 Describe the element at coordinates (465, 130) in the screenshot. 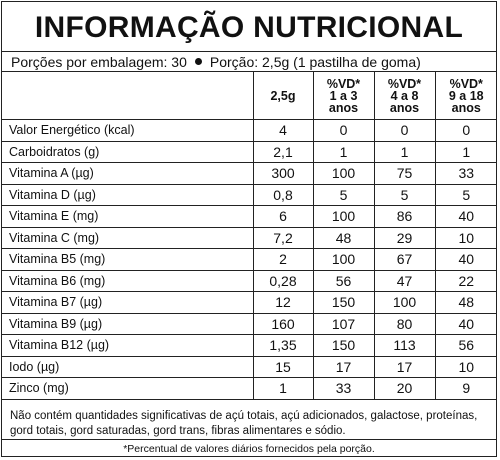

I see `vd-9-18: 0` at that location.